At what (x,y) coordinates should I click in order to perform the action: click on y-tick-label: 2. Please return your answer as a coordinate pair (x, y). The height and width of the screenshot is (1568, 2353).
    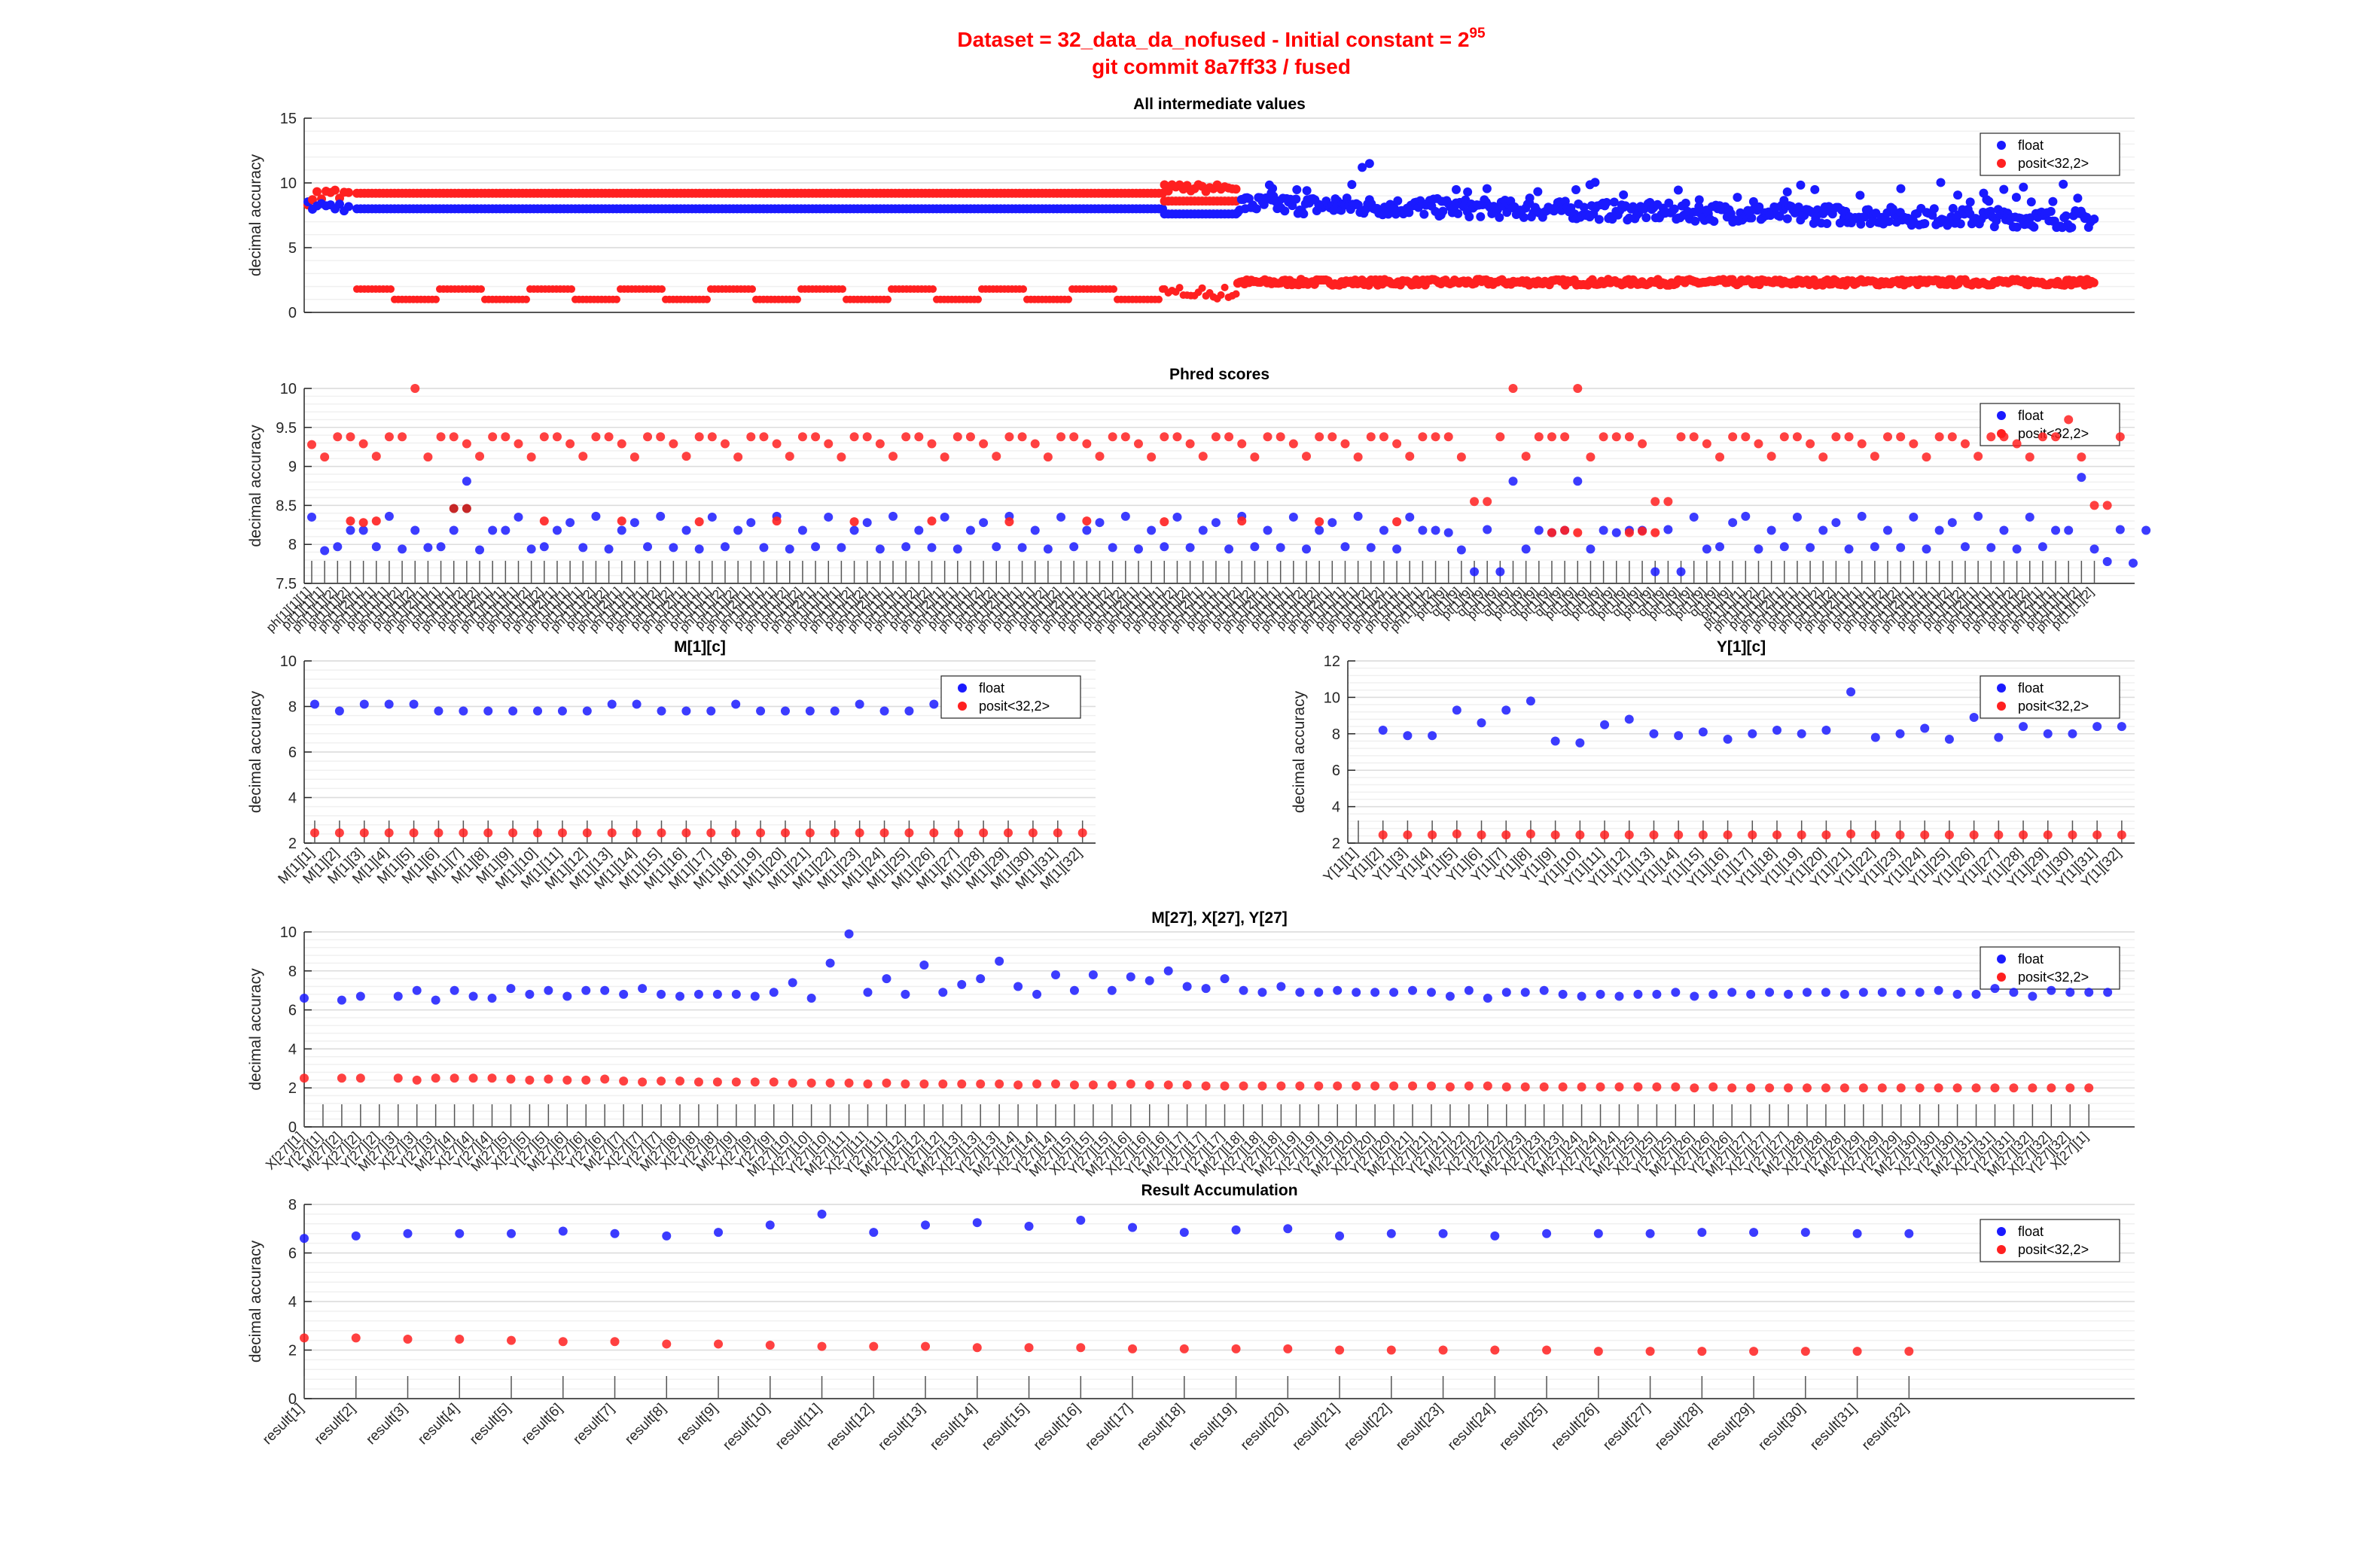
    Looking at the image, I should click on (1336, 844).